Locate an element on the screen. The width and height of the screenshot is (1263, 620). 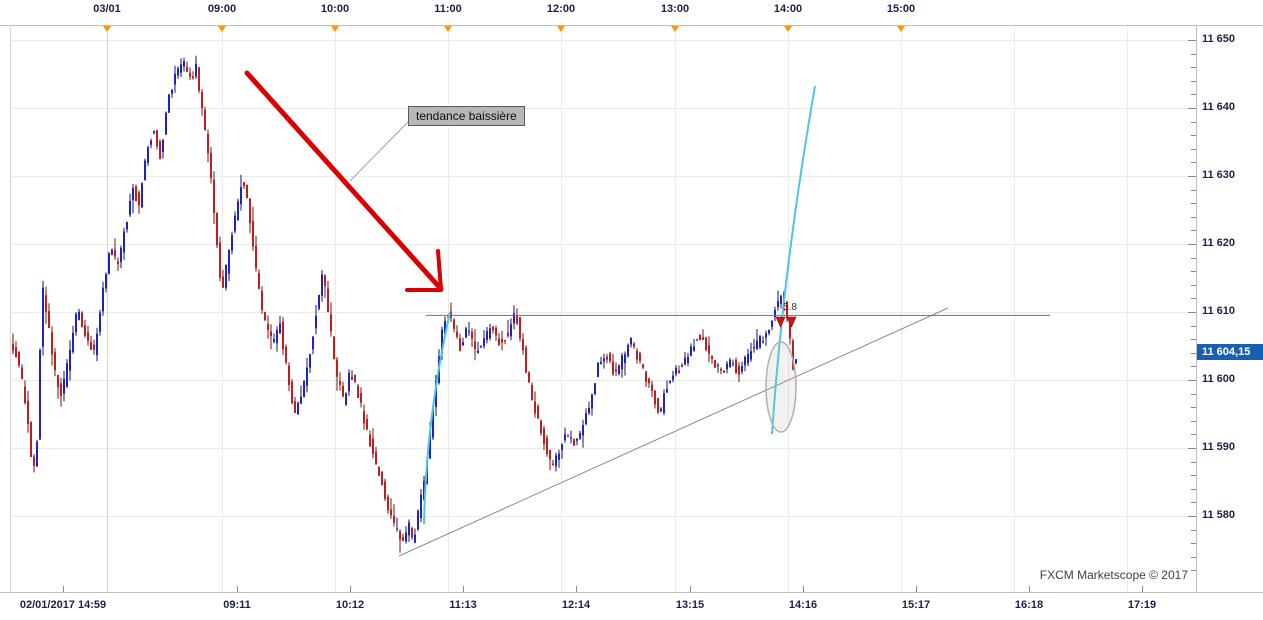
downtrend-arrow is located at coordinates (344, 181).